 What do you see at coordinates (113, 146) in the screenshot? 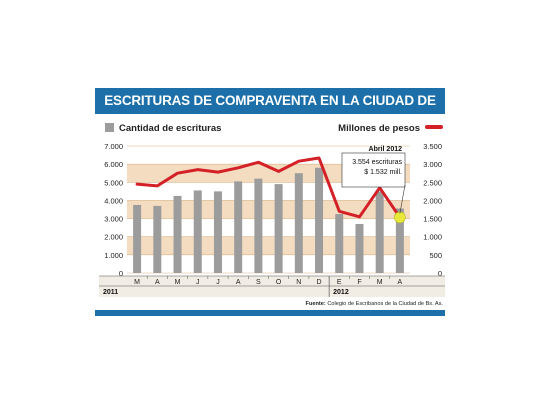
I see `y-left-tick-label: 7.000` at bounding box center [113, 146].